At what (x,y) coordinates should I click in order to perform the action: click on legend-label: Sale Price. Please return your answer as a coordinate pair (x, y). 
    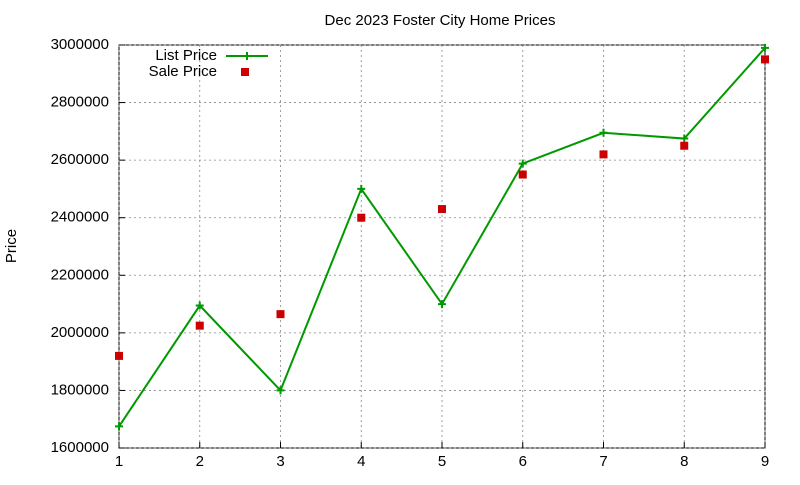
    Looking at the image, I should click on (183, 71).